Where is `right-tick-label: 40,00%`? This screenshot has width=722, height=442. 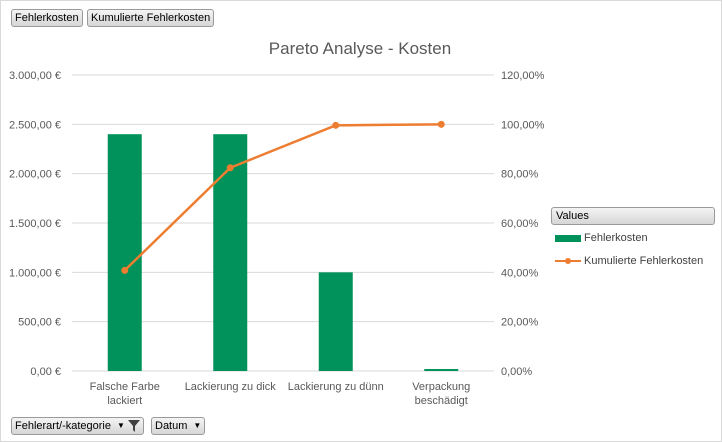 right-tick-label: 40,00% is located at coordinates (520, 273).